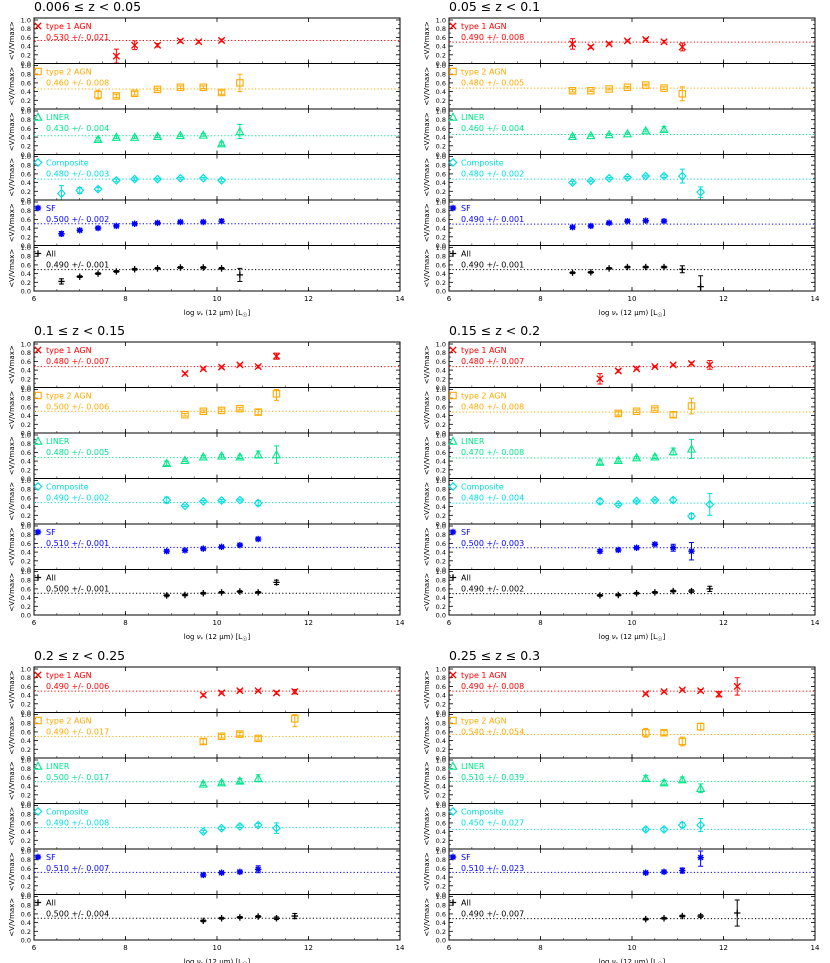  What do you see at coordinates (441, 906) in the screenshot?
I see `y-tick-label: 0.8` at bounding box center [441, 906].